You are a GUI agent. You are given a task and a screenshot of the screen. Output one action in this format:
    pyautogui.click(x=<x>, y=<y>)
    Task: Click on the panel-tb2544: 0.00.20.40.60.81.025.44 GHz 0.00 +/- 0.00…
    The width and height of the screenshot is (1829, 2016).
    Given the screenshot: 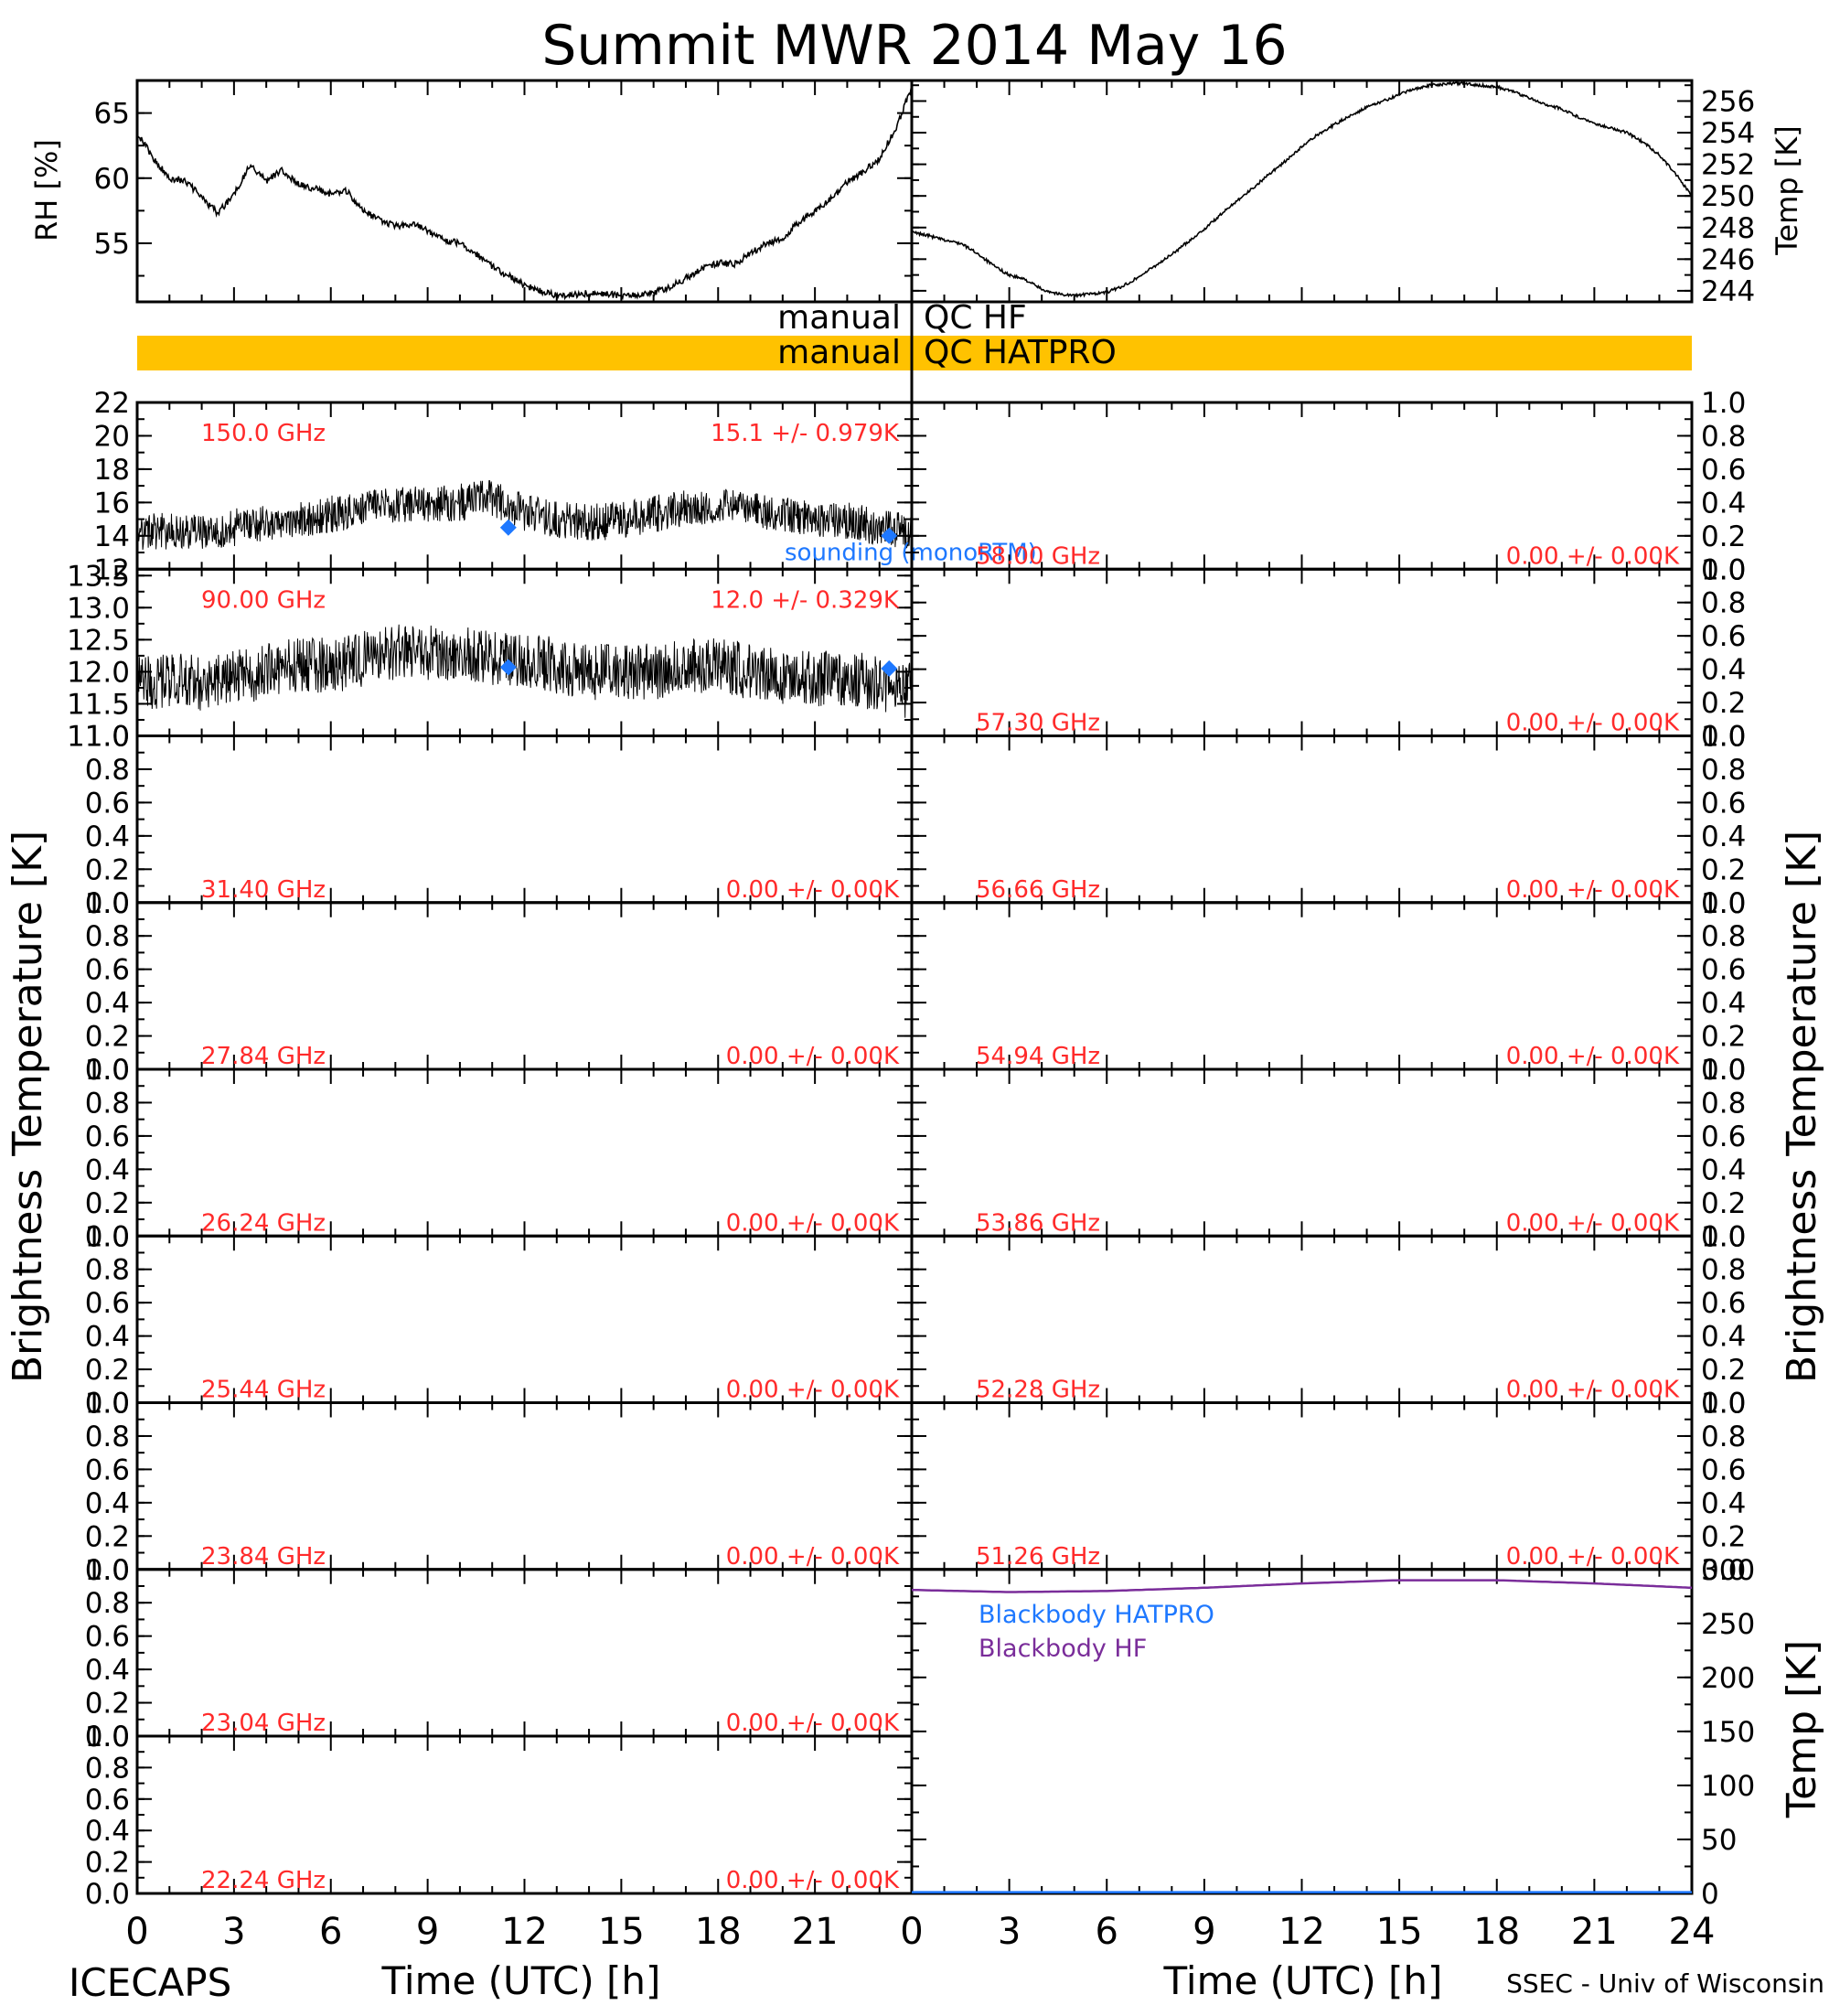 What is the action you would take?
    pyautogui.click(x=499, y=1320)
    